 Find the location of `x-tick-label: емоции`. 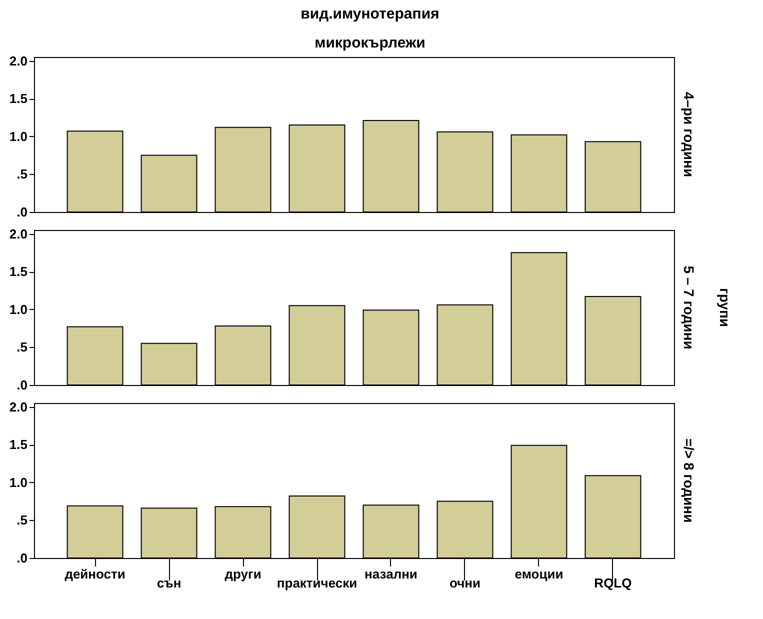

x-tick-label: емоции is located at coordinates (539, 574).